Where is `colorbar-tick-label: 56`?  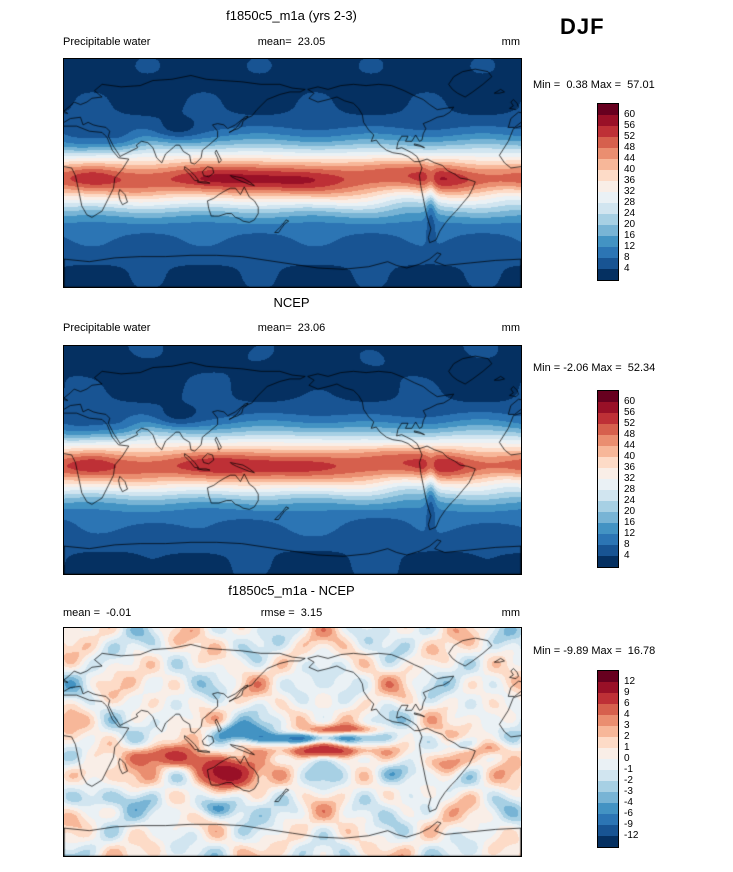 colorbar-tick-label: 56 is located at coordinates (630, 412).